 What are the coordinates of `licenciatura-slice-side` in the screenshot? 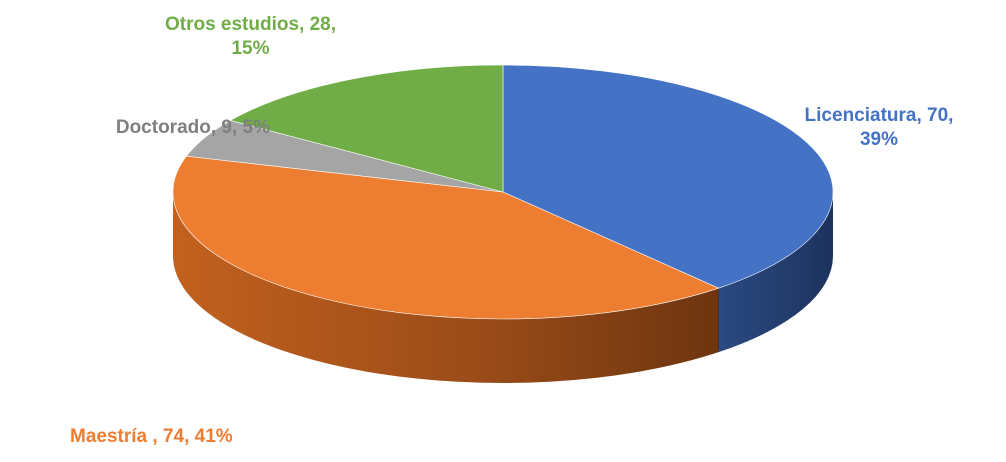 It's located at (775, 272).